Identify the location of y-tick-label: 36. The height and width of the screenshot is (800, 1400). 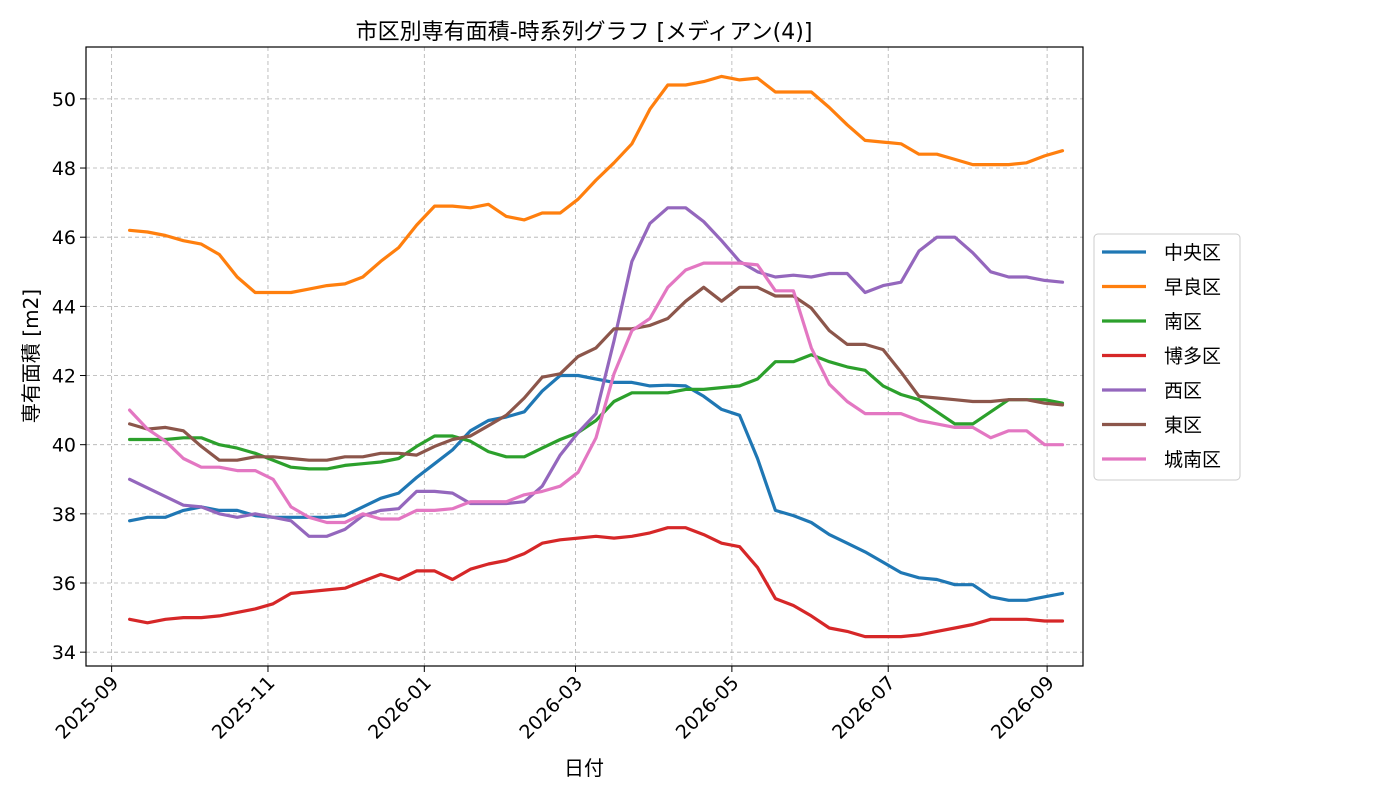
(64, 584).